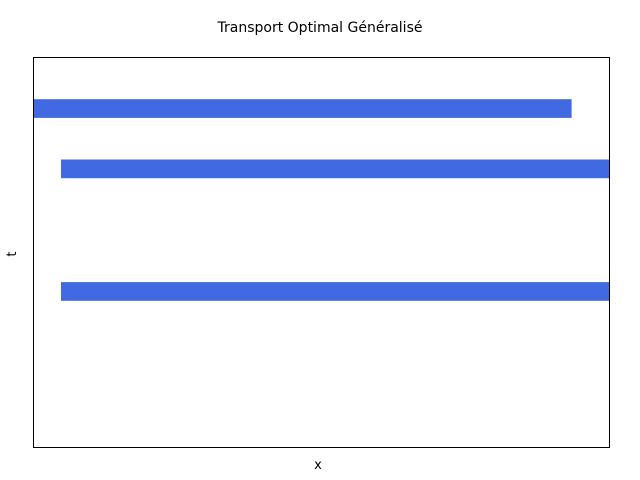 The image size is (640, 480). I want to click on x-axis-label: x, so click(318, 465).